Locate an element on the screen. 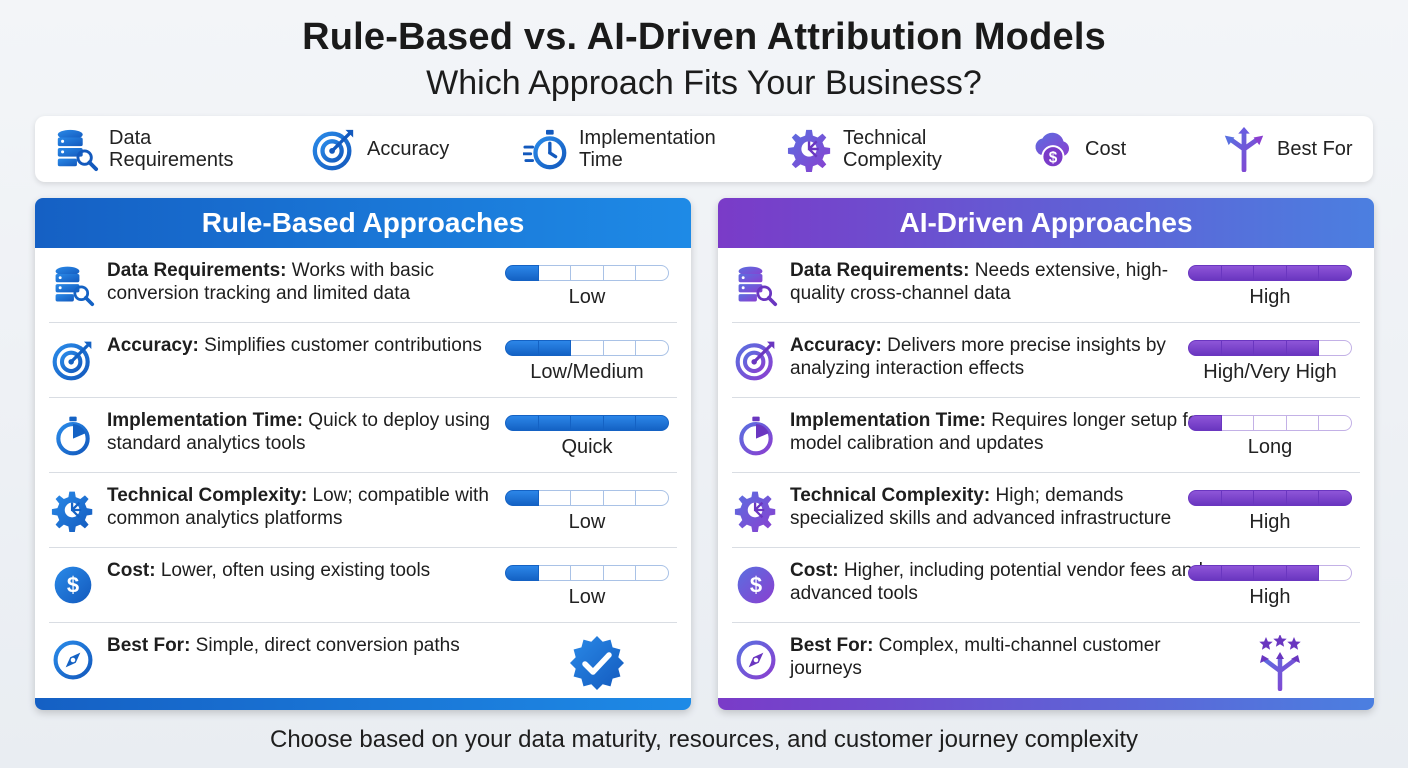  dollar-coin-icon: $ is located at coordinates (73, 585).